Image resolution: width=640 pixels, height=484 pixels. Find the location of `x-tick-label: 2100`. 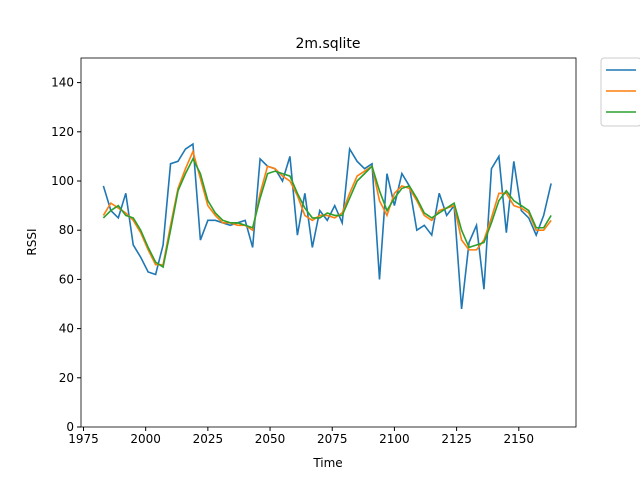

x-tick-label: 2100 is located at coordinates (394, 439).